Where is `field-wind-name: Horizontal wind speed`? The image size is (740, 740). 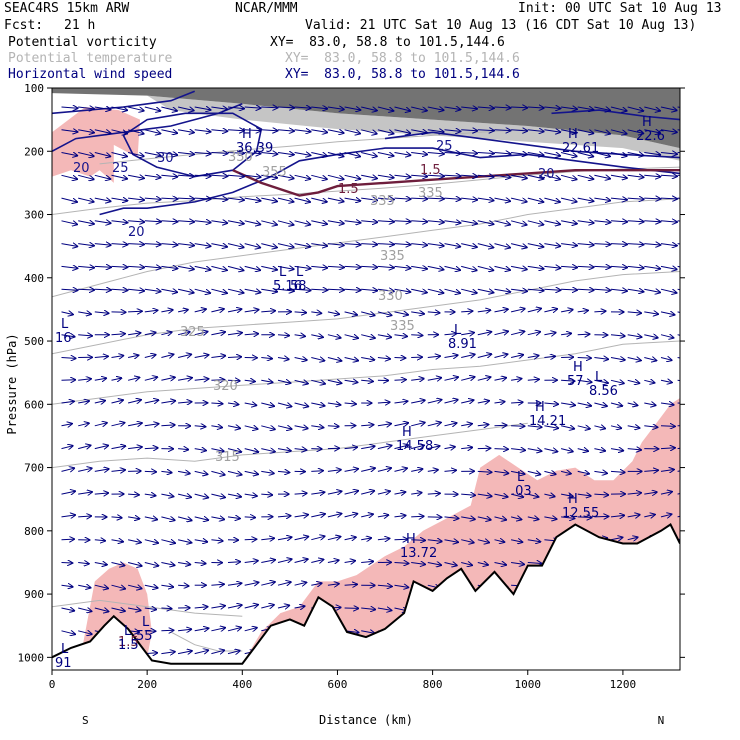 field-wind-name: Horizontal wind speed is located at coordinates (90, 74).